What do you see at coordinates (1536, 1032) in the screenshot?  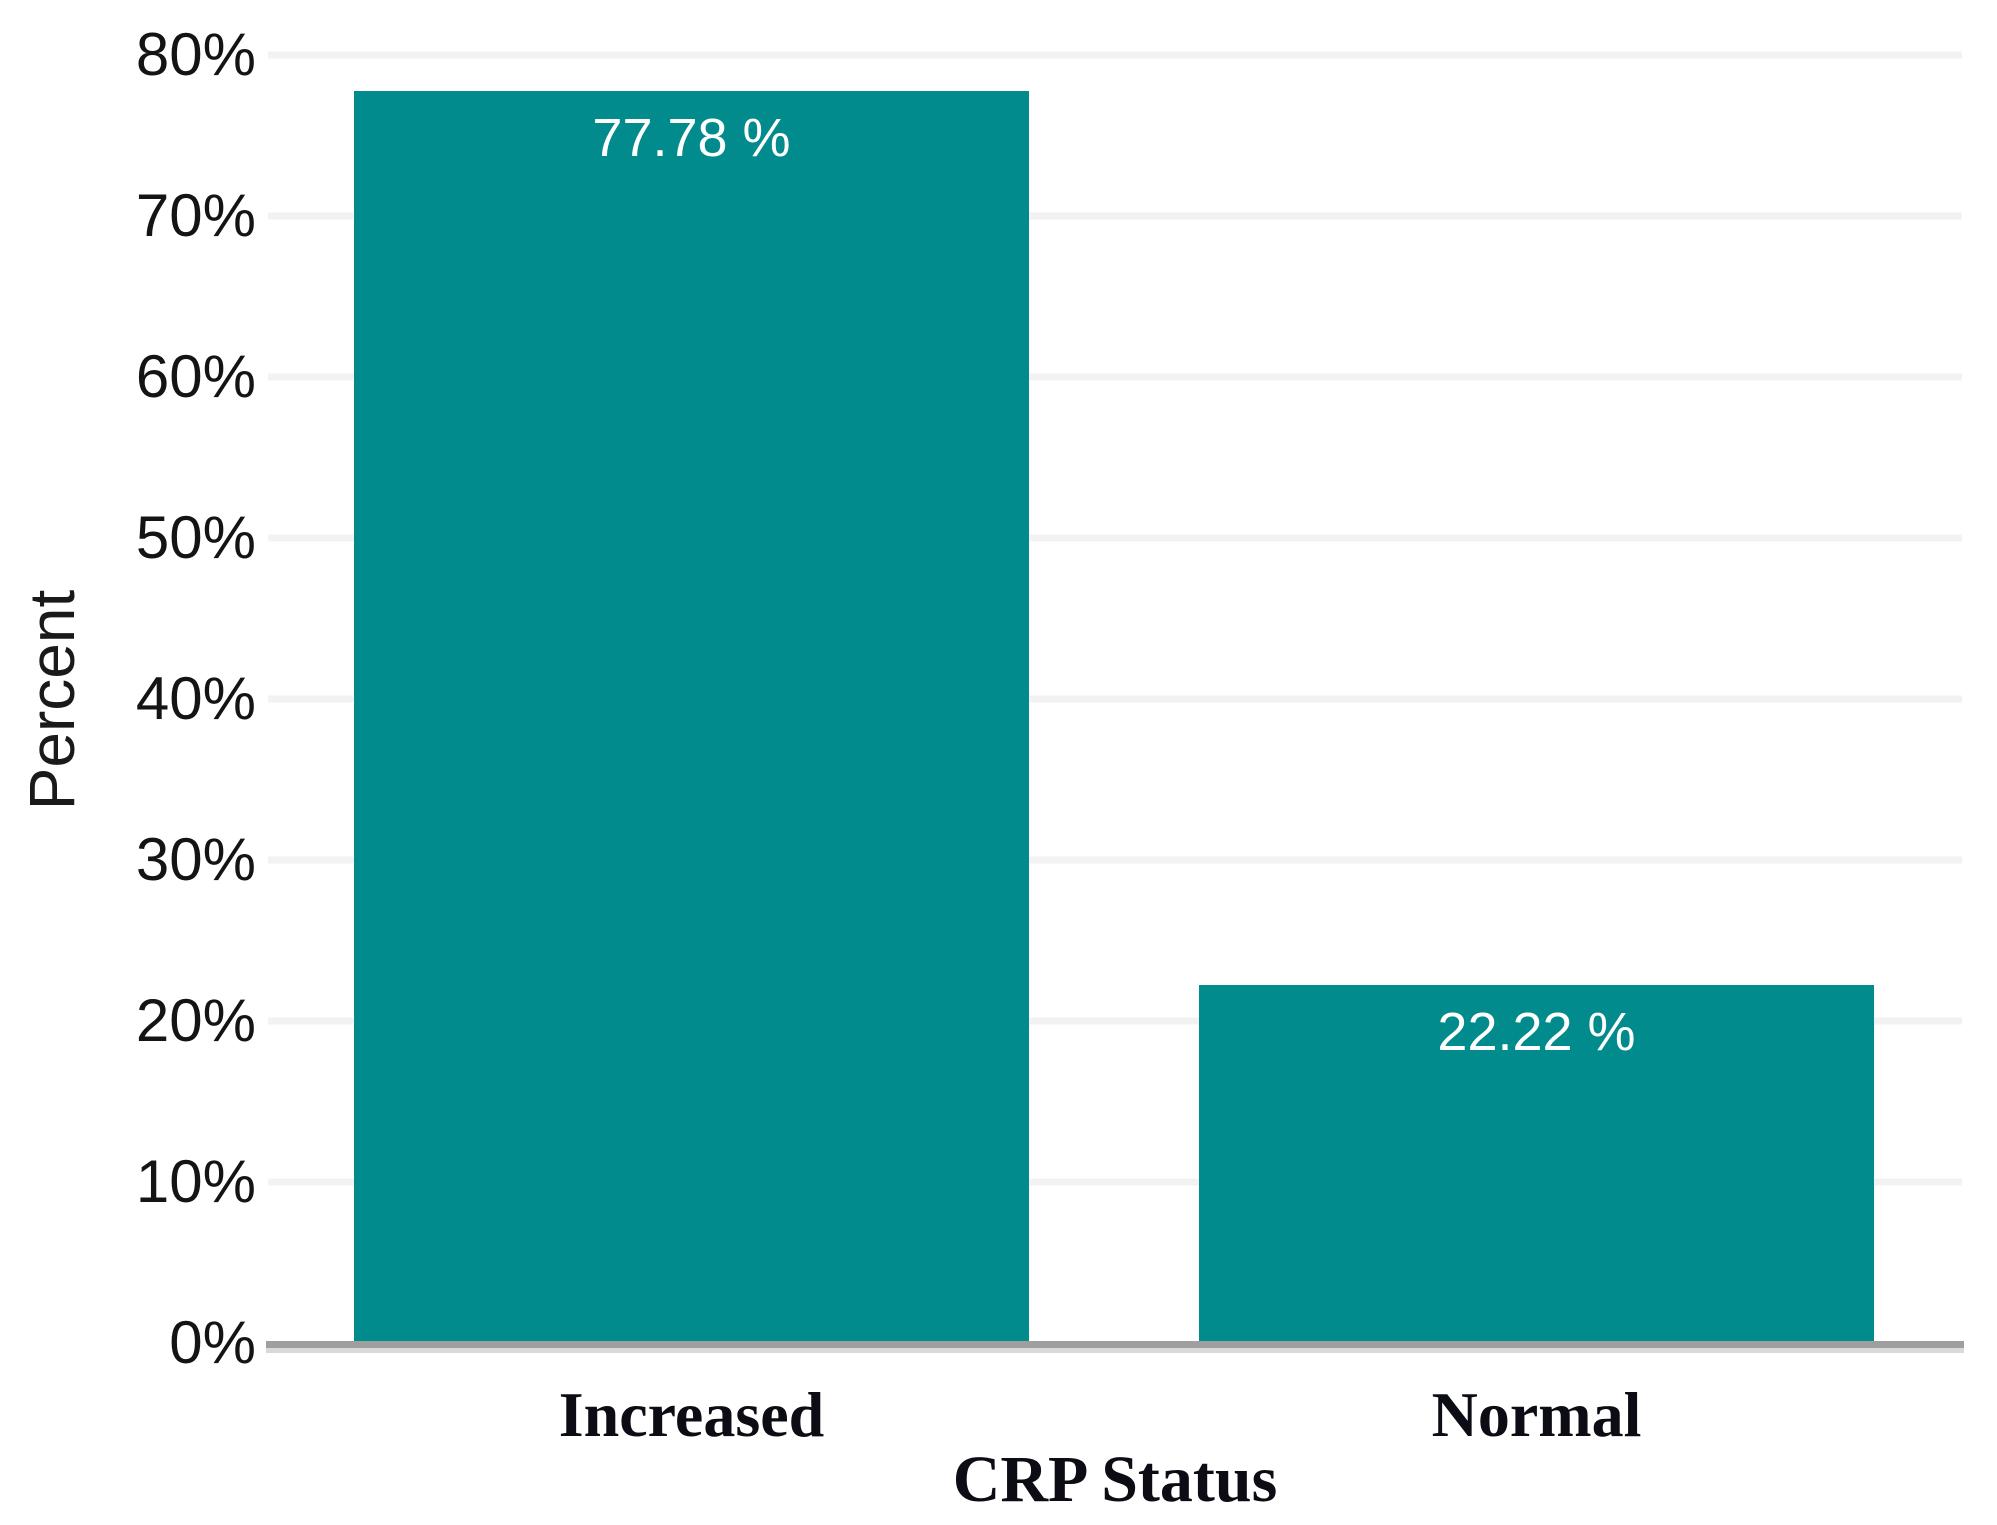 I see `bar-value-label: 22.22 %` at bounding box center [1536, 1032].